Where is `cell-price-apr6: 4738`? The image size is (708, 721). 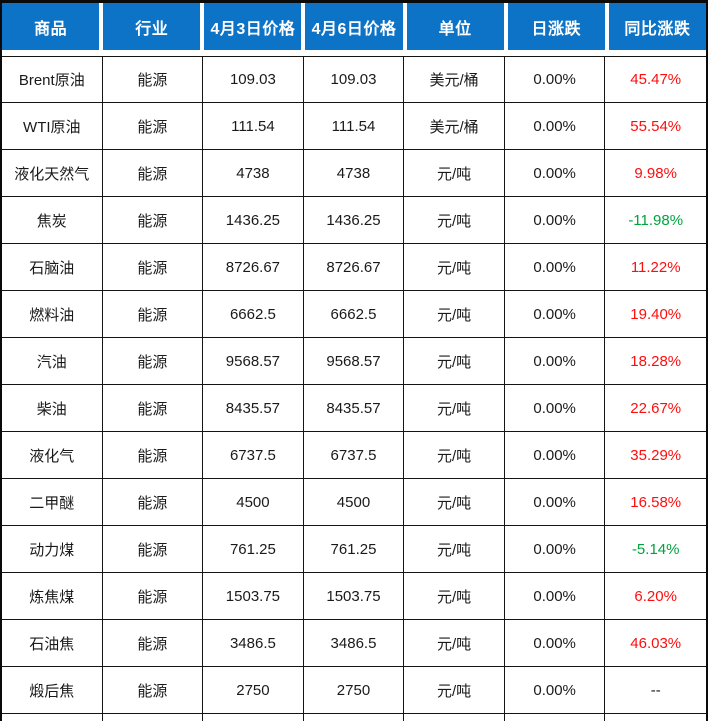 cell-price-apr6: 4738 is located at coordinates (354, 173).